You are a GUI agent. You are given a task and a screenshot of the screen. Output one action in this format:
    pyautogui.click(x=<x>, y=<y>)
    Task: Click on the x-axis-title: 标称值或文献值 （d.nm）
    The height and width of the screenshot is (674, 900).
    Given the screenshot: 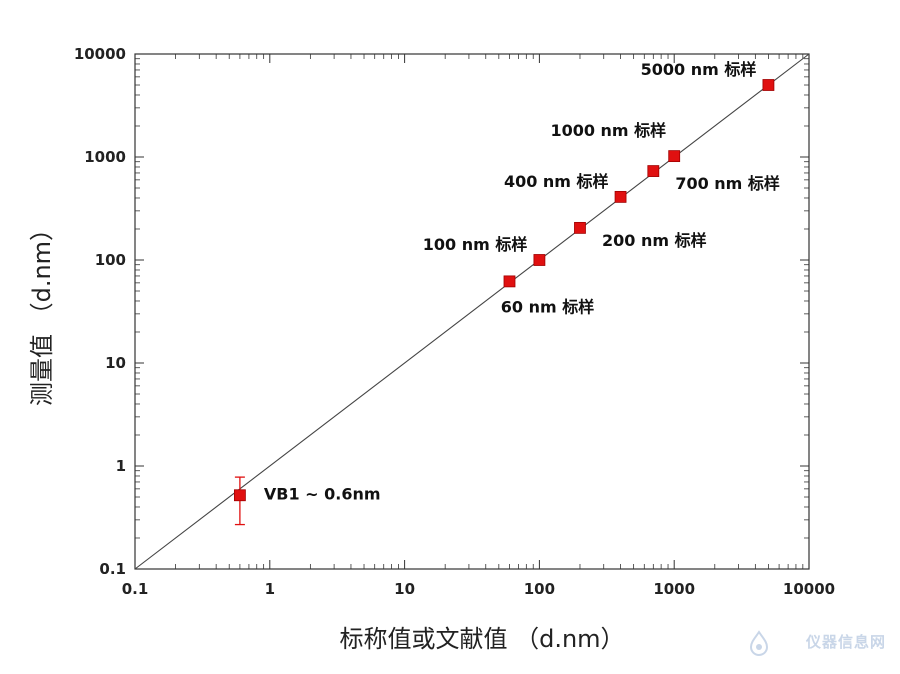 What is the action you would take?
    pyautogui.click(x=481, y=639)
    